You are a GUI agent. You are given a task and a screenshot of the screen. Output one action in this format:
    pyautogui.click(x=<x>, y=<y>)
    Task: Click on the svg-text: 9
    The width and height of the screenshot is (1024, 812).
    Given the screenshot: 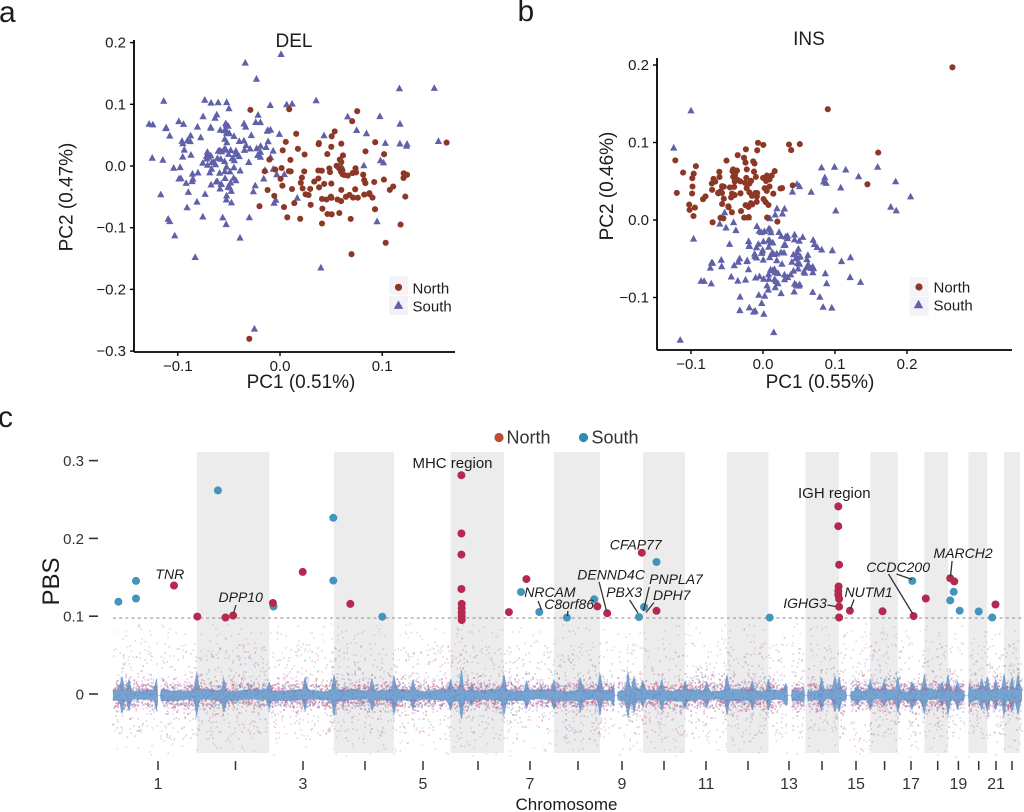 What is the action you would take?
    pyautogui.click(x=622, y=784)
    